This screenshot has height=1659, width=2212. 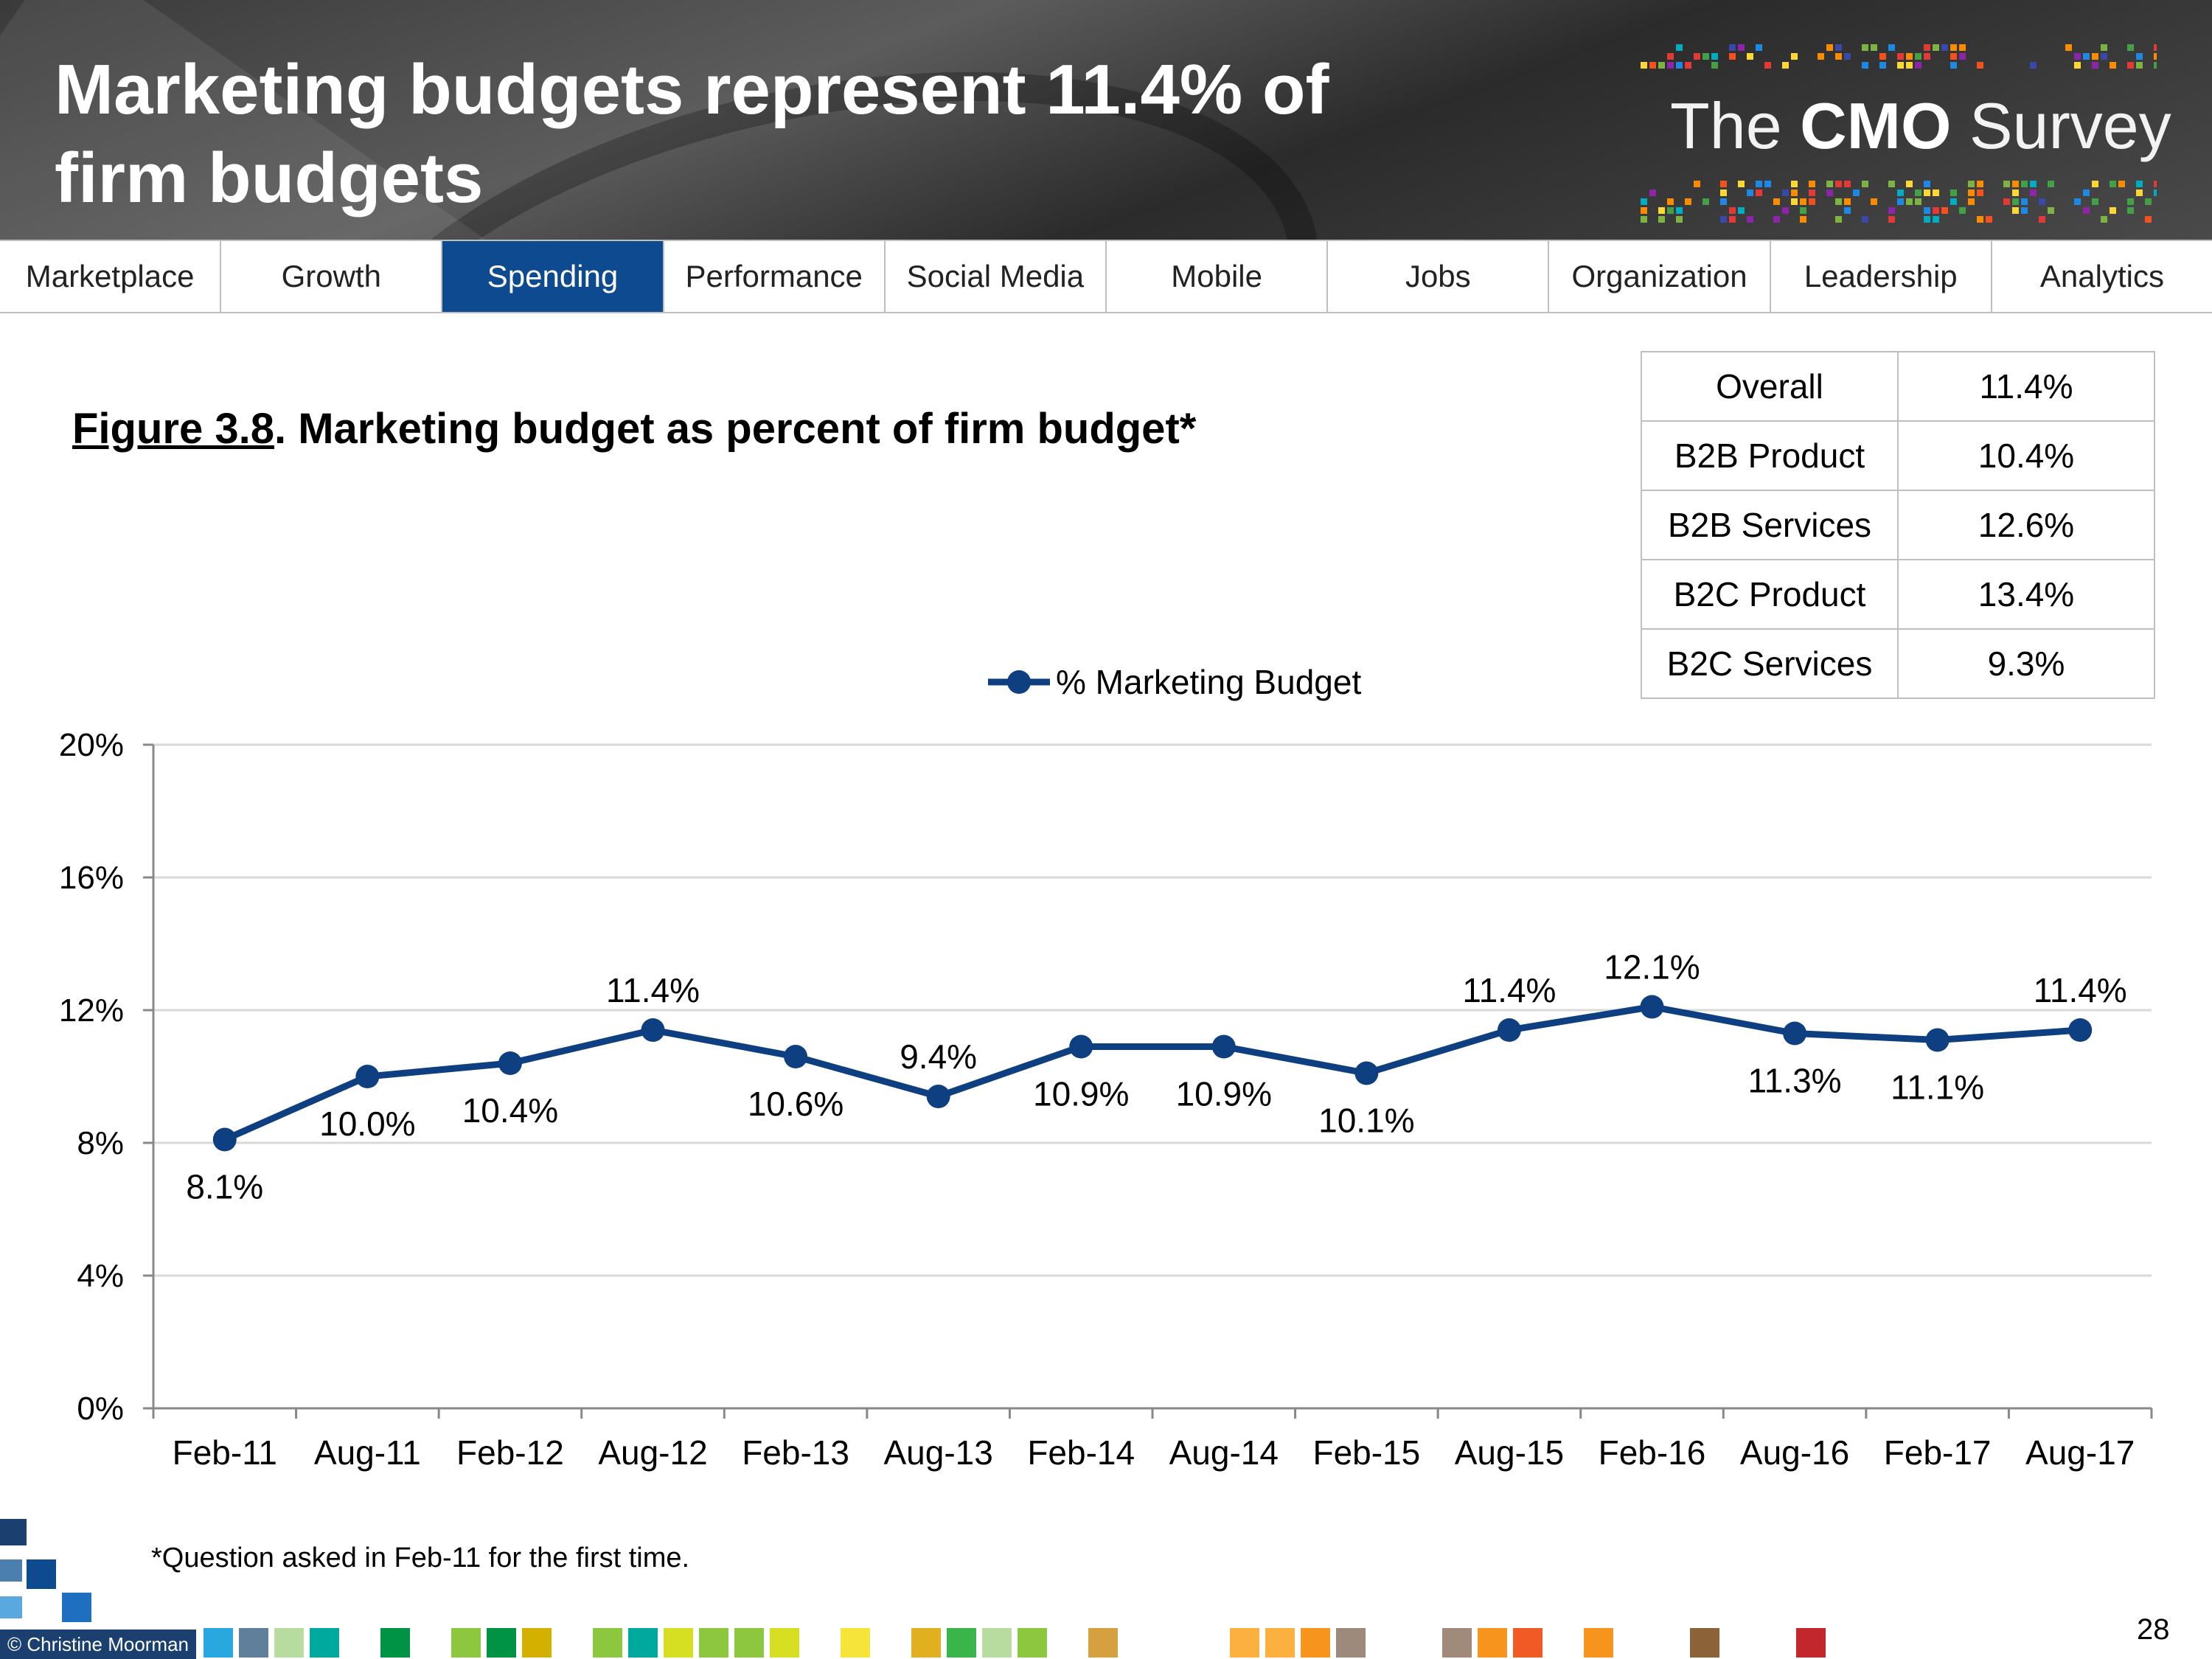 I want to click on y-tick-label: 20%, so click(x=91, y=745).